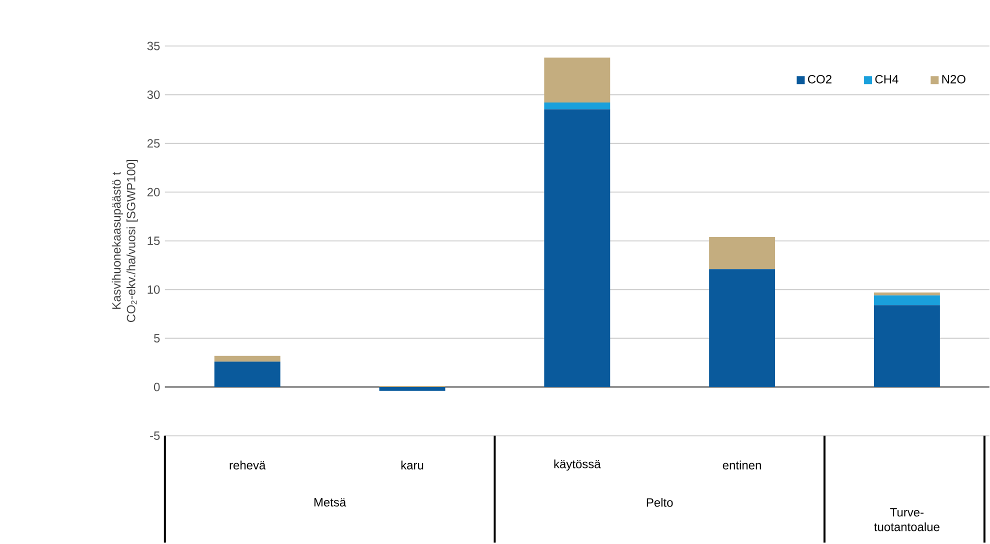 The height and width of the screenshot is (544, 990). What do you see at coordinates (153, 192) in the screenshot?
I see `y-tick-label: 20` at bounding box center [153, 192].